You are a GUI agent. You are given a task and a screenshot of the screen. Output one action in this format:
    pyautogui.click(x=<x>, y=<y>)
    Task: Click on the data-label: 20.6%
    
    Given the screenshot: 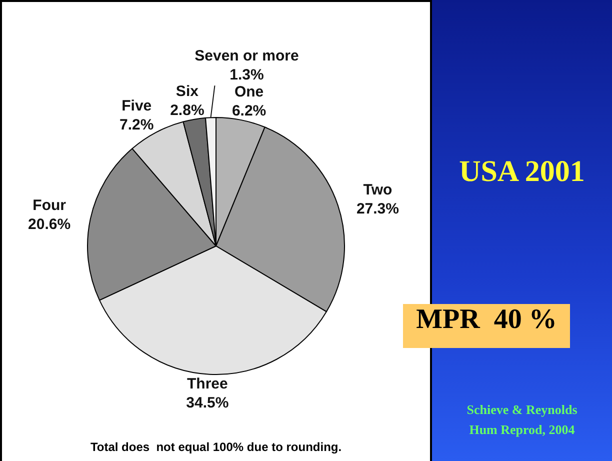 What is the action you would take?
    pyautogui.click(x=49, y=225)
    